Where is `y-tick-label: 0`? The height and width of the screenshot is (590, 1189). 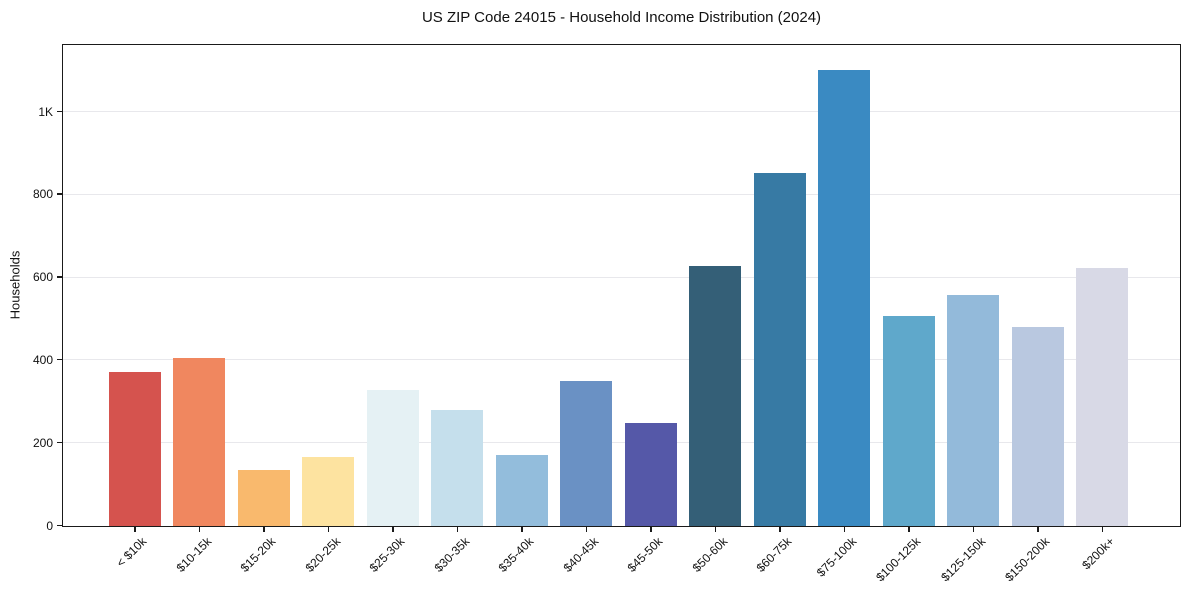 y-tick-label: 0 is located at coordinates (49, 525).